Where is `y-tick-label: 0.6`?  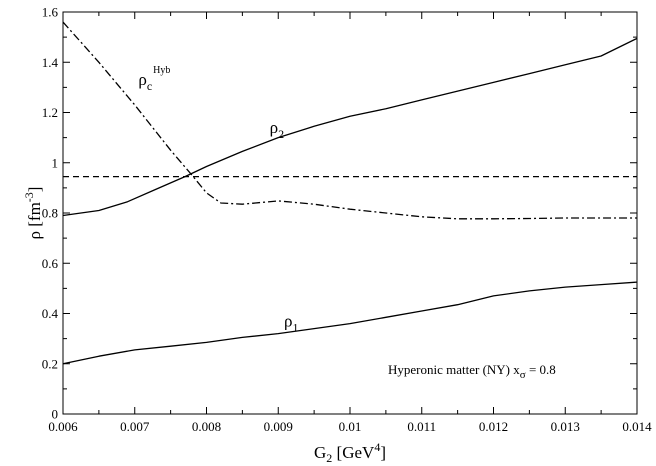
y-tick-label: 0.6 is located at coordinates (50, 263).